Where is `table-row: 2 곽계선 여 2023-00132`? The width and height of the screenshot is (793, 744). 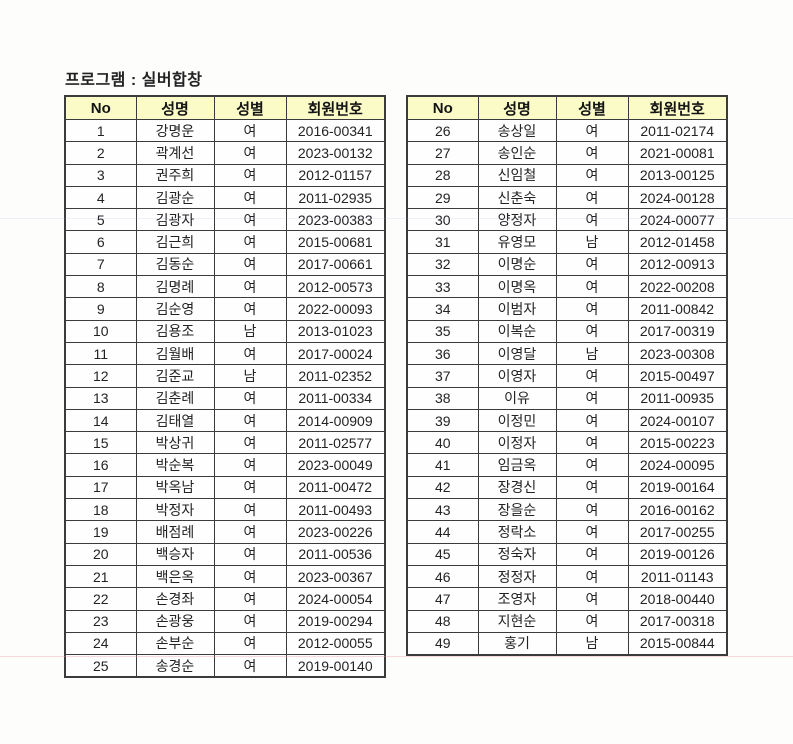
table-row: 2 곽계선 여 2023-00132 is located at coordinates (225, 153).